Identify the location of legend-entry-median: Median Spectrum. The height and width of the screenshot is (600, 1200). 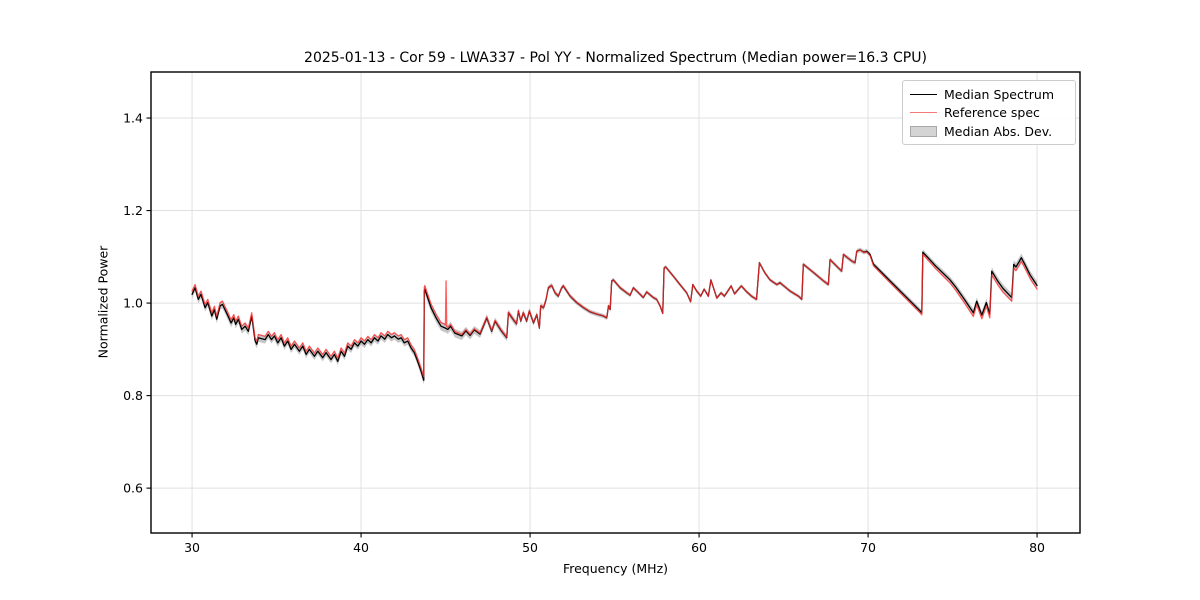
(989, 94).